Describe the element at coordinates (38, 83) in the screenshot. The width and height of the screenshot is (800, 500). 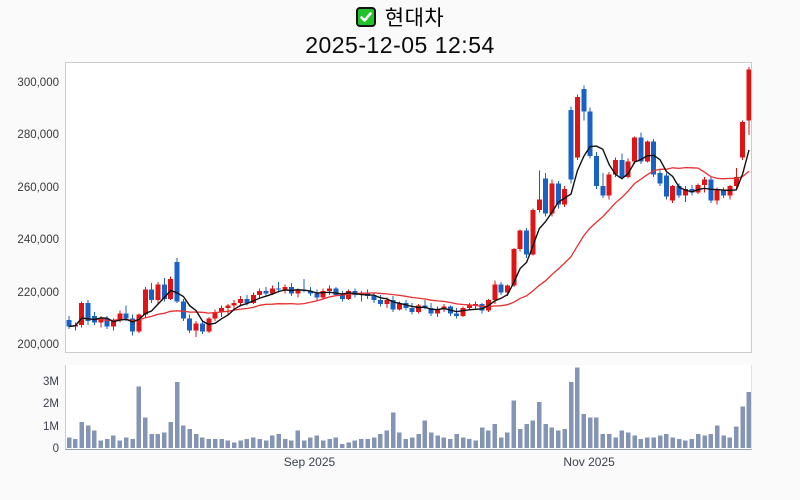
I see `price-tick-label: 300,000` at that location.